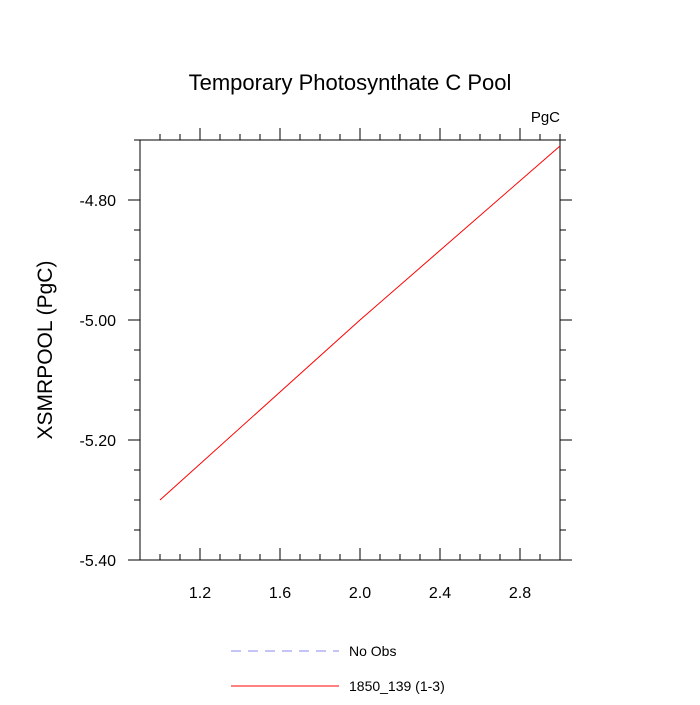  What do you see at coordinates (98, 441) in the screenshot?
I see `y-tick-label: -5.20` at bounding box center [98, 441].